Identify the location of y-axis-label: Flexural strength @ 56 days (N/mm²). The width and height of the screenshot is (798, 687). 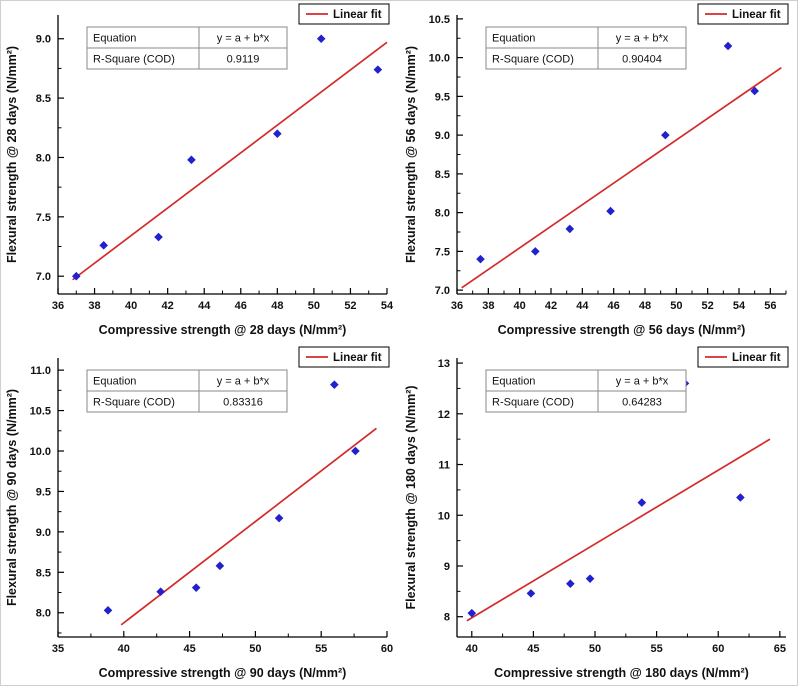
(411, 154).